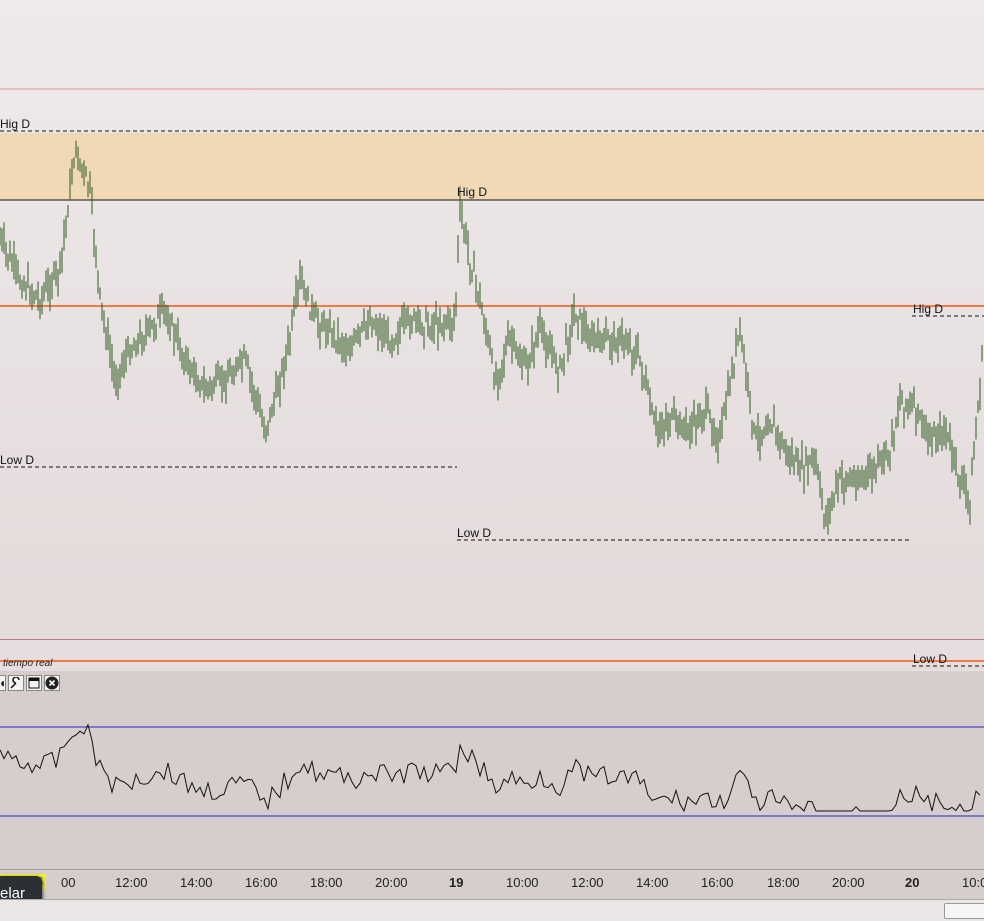 The height and width of the screenshot is (921, 984). I want to click on scrollbar-thumb, so click(964, 911).